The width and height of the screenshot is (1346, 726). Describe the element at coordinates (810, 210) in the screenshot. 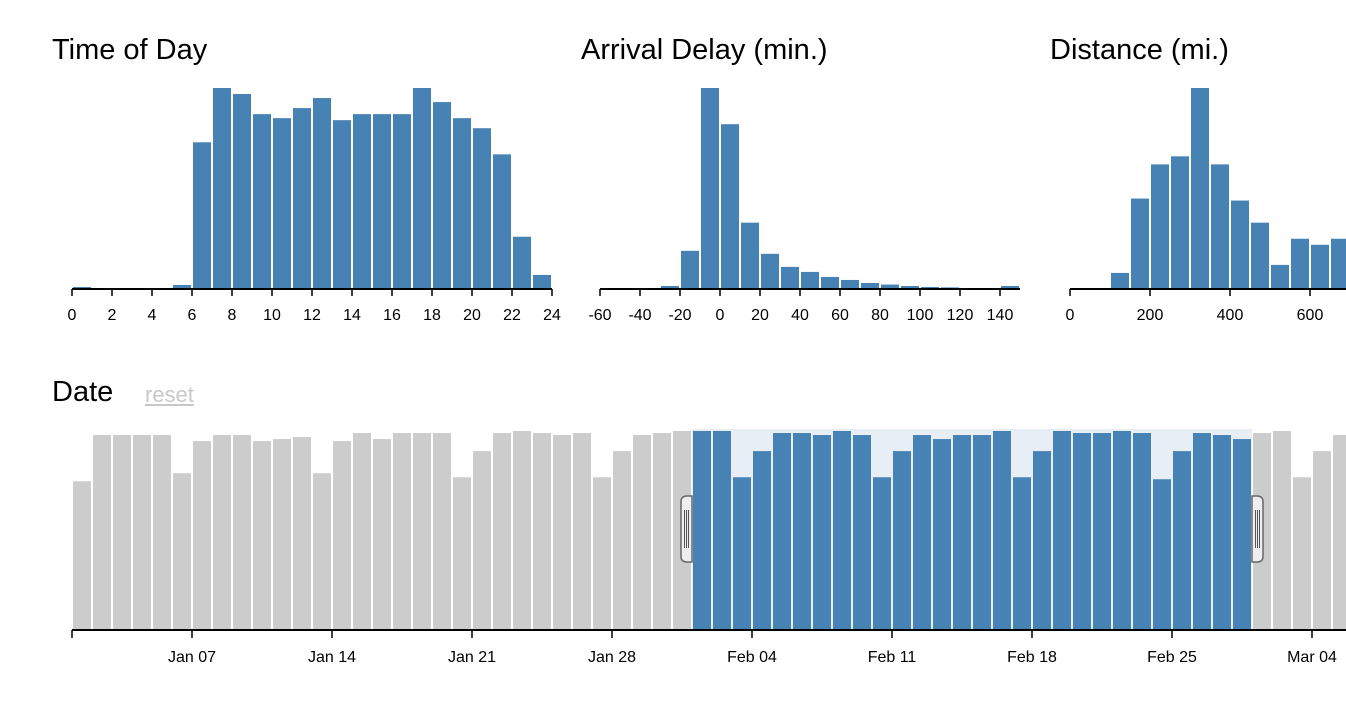

I see `arrival-delay-chart: -60 -40 -20 0 20 40 60 80 100 120 140` at that location.